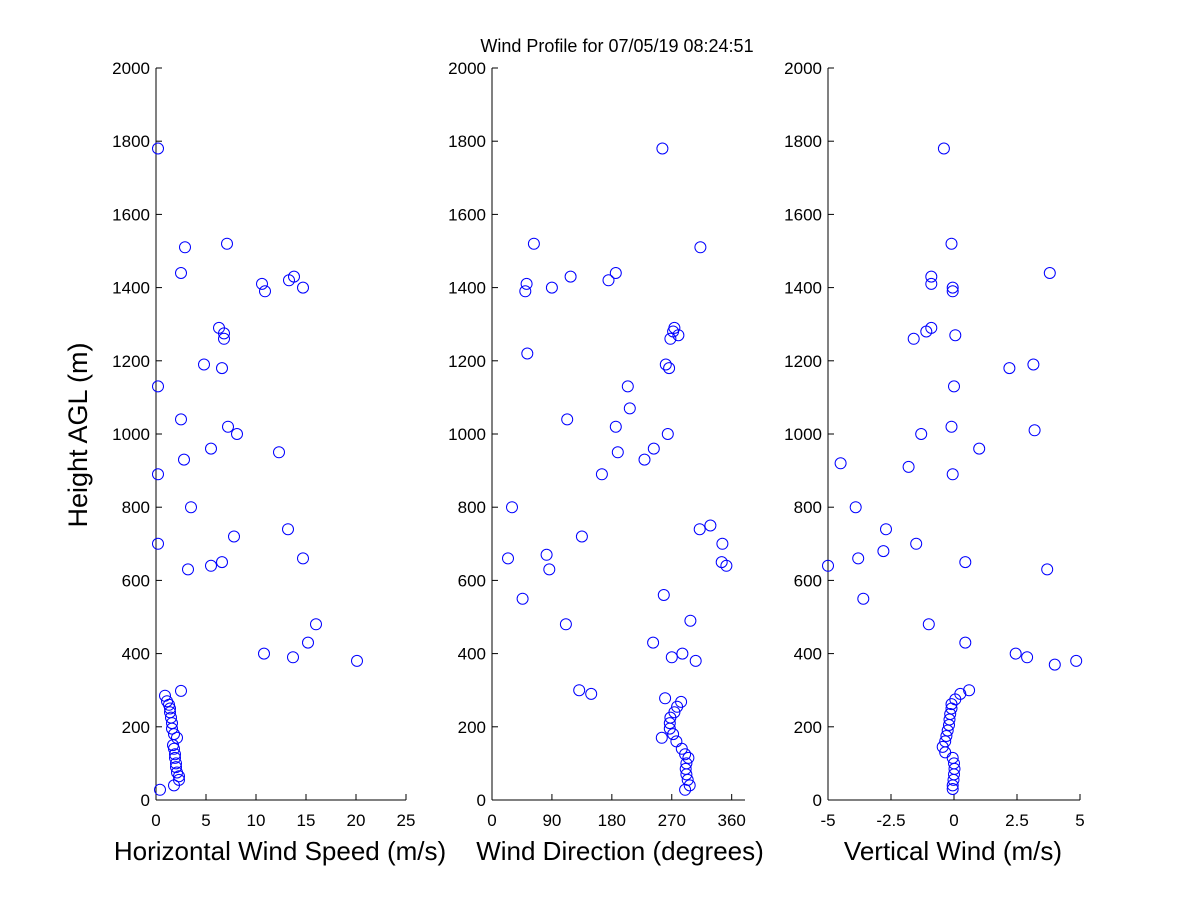  Describe the element at coordinates (827, 820) in the screenshot. I see `x-tick-label: -5` at that location.